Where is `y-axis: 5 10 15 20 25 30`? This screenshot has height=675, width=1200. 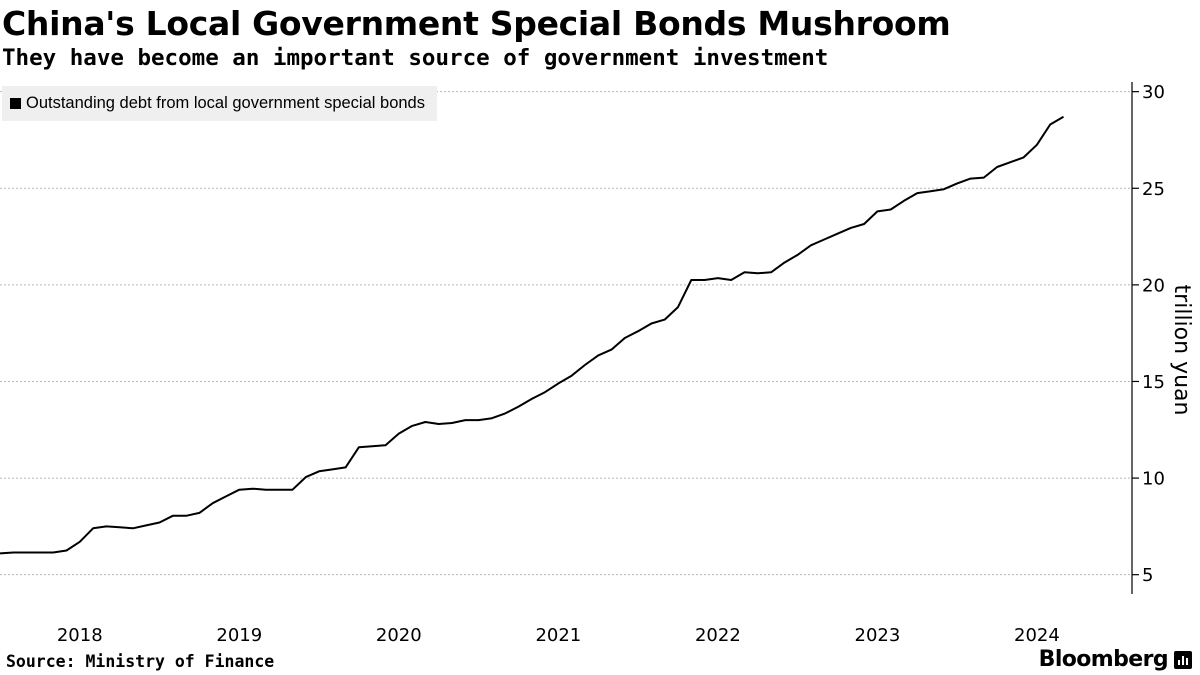 y-axis: 5 10 15 20 25 30 is located at coordinates (1148, 338).